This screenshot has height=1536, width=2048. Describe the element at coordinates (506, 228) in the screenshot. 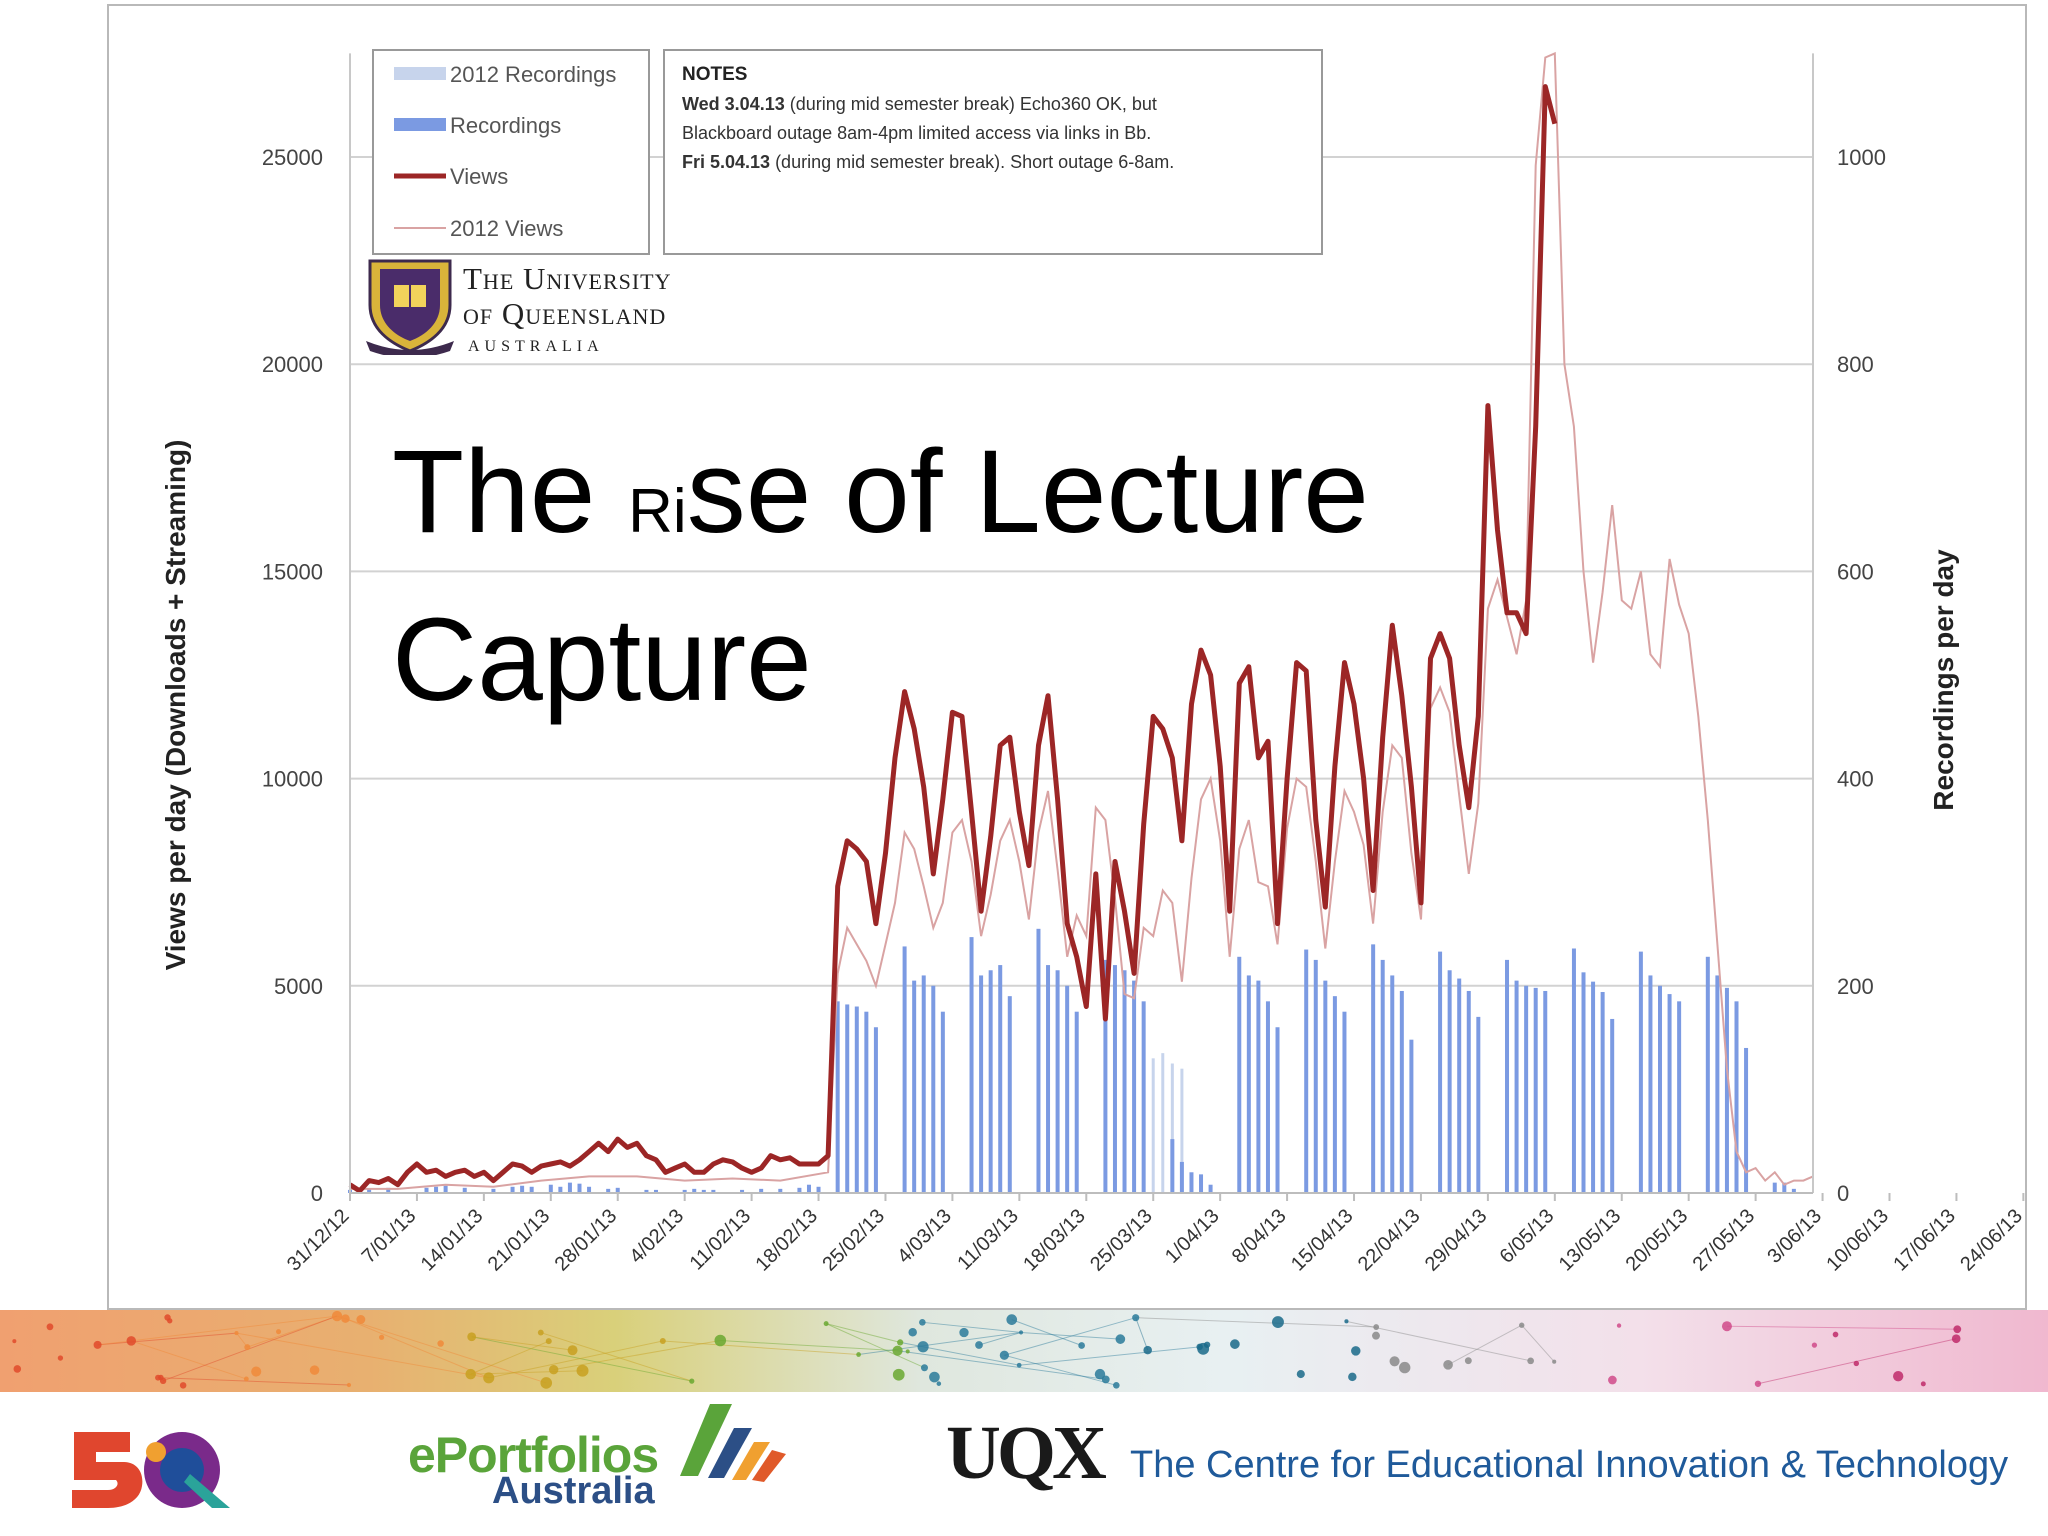

I see `legend-label: 2012 Views` at that location.